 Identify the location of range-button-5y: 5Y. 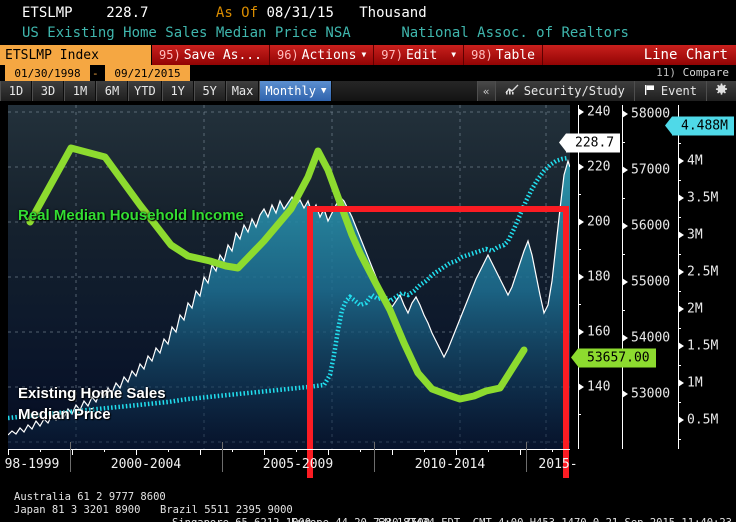
(209, 91).